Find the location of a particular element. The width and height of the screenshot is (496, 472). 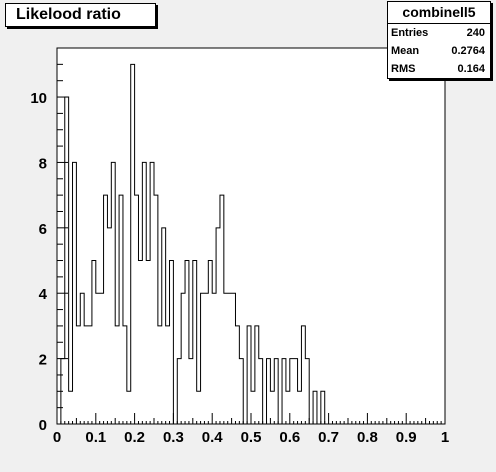

x-axis: 0 0.1 0.2 0.3 0.4 0.5 0.6 0.7 0.8 0.9 1 is located at coordinates (251, 429).